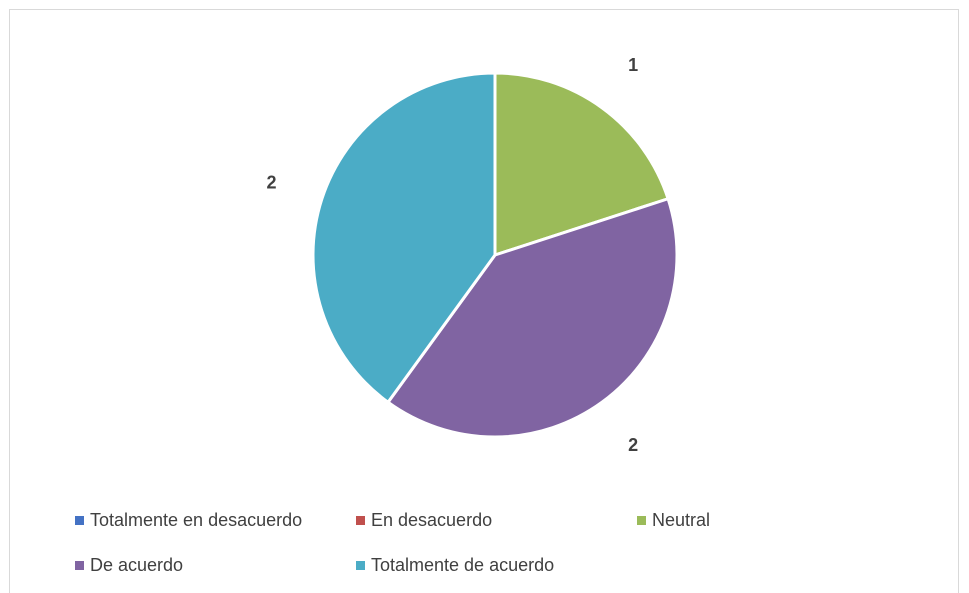 The image size is (969, 593). Describe the element at coordinates (137, 565) in the screenshot. I see `legend-label: De acuerdo` at that location.